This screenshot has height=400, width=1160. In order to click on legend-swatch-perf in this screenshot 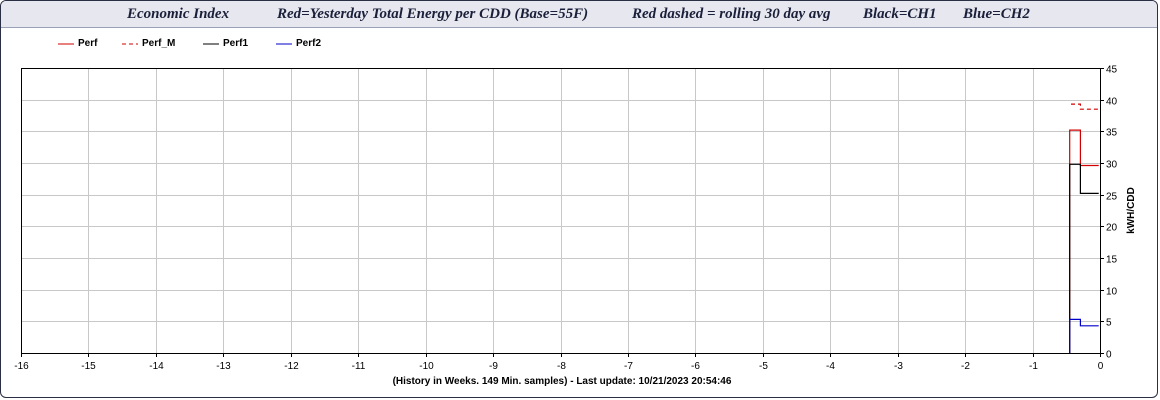, I will do `click(66, 44)`.